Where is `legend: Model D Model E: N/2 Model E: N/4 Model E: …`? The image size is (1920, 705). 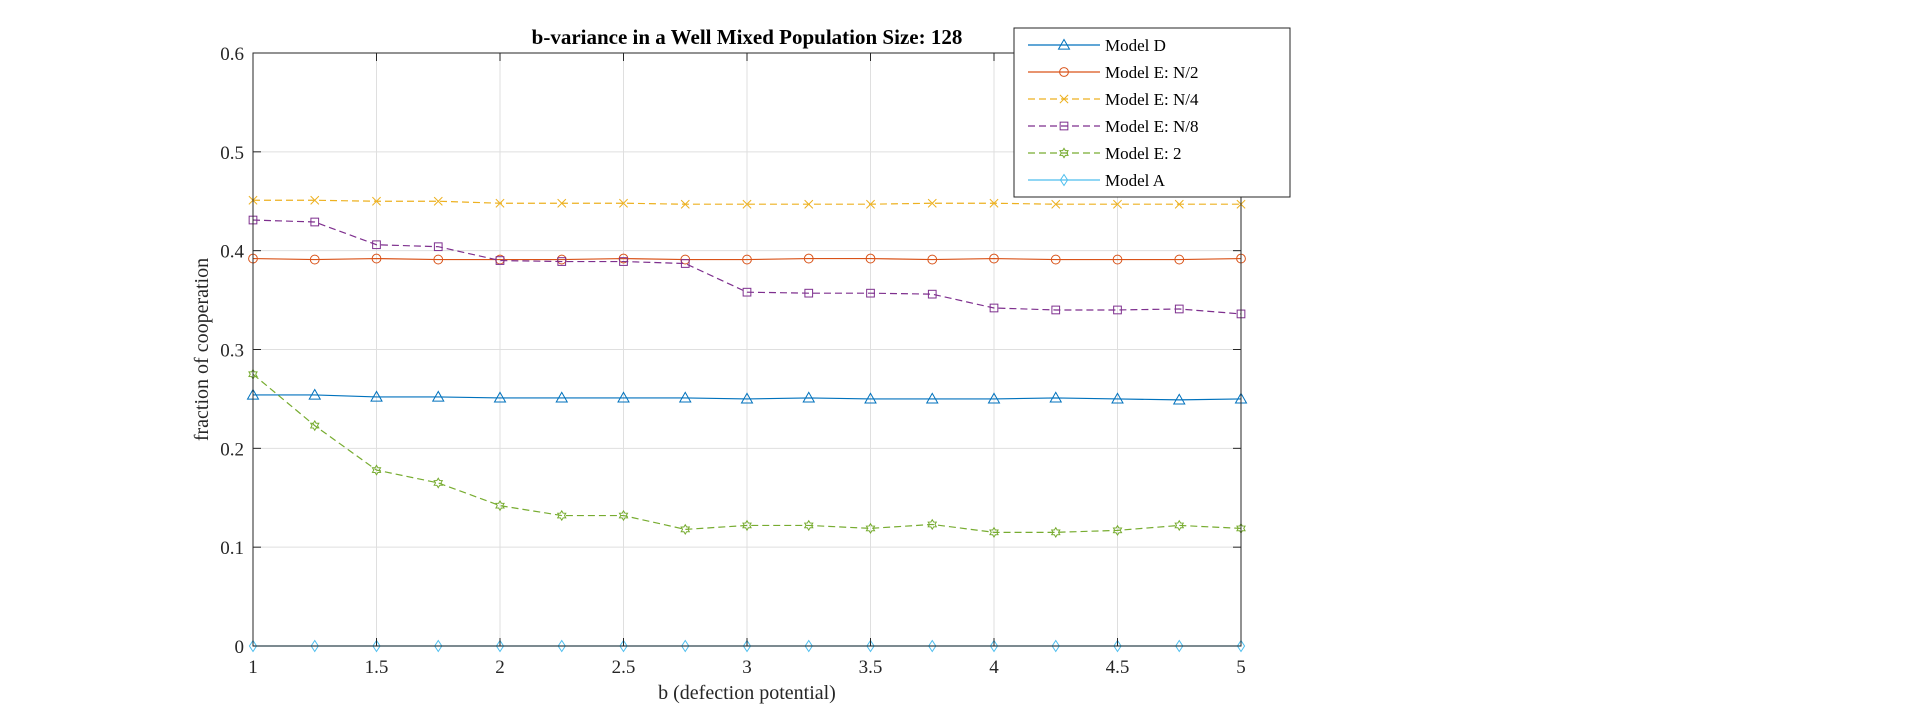 legend: Model D Model E: N/2 Model E: N/4 Model E: … is located at coordinates (1152, 112).